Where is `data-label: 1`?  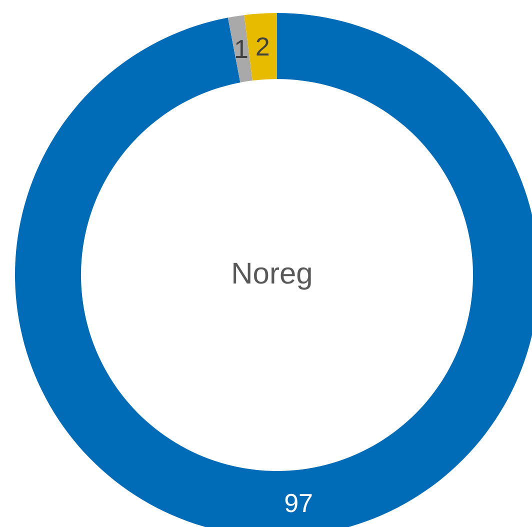
data-label: 1 is located at coordinates (241, 49).